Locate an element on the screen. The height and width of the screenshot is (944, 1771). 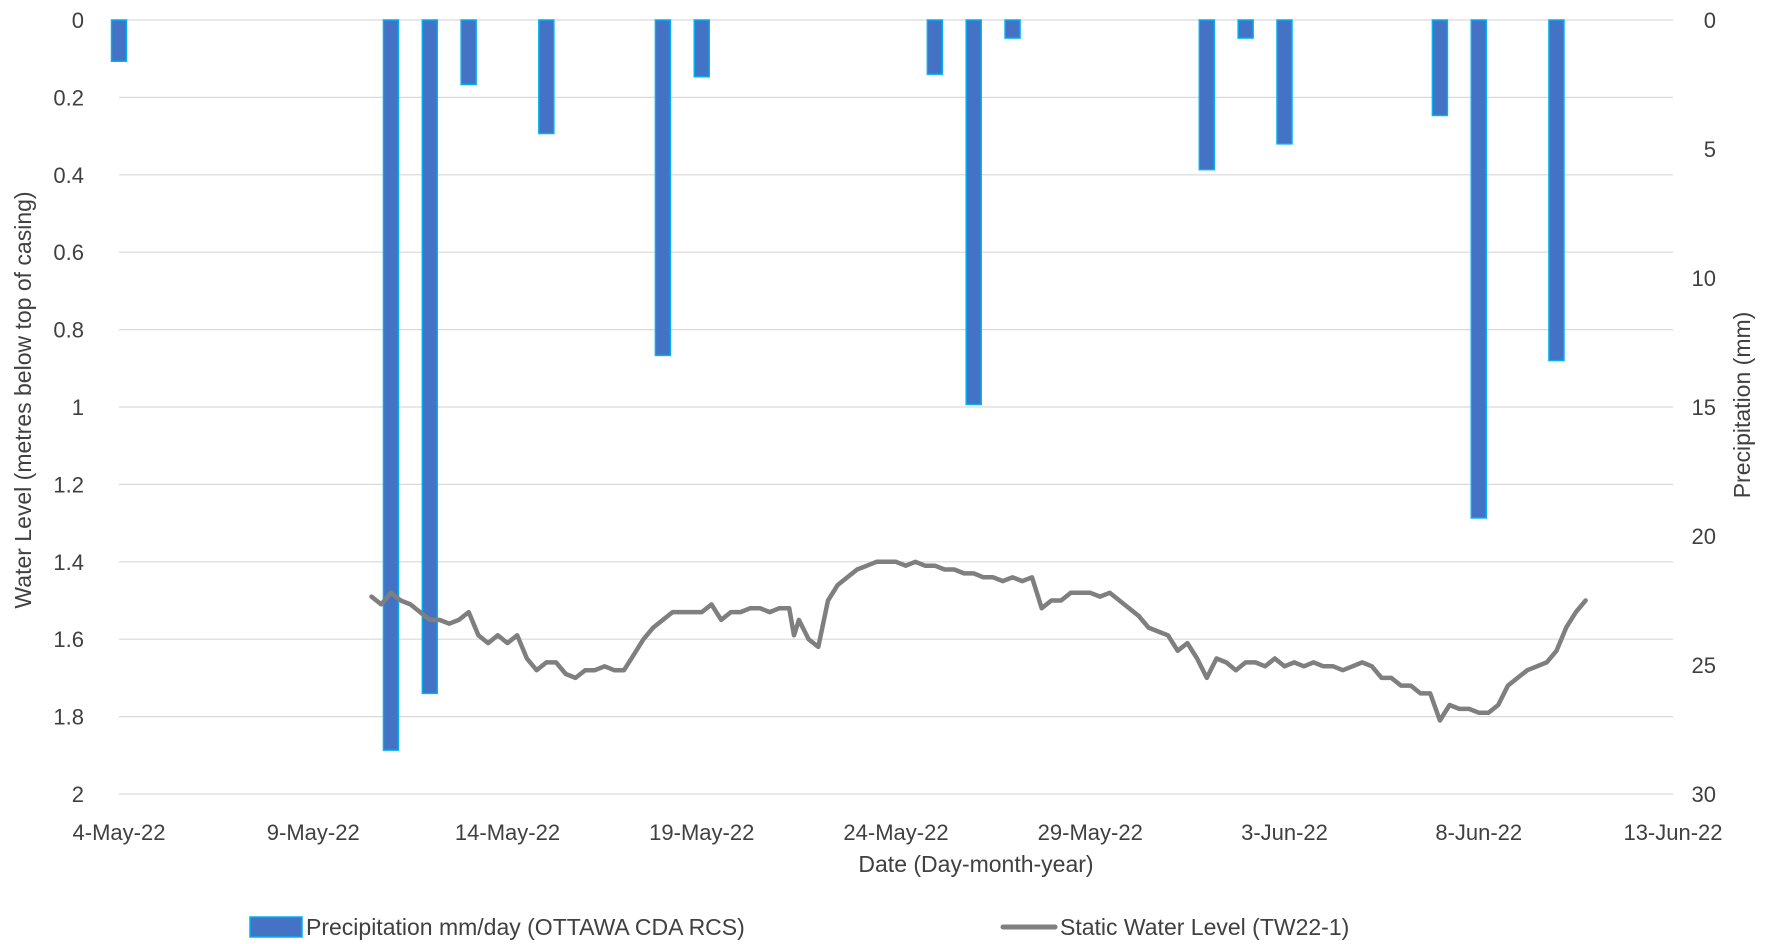
y-left-tick-label: 0.8 is located at coordinates (68, 330).